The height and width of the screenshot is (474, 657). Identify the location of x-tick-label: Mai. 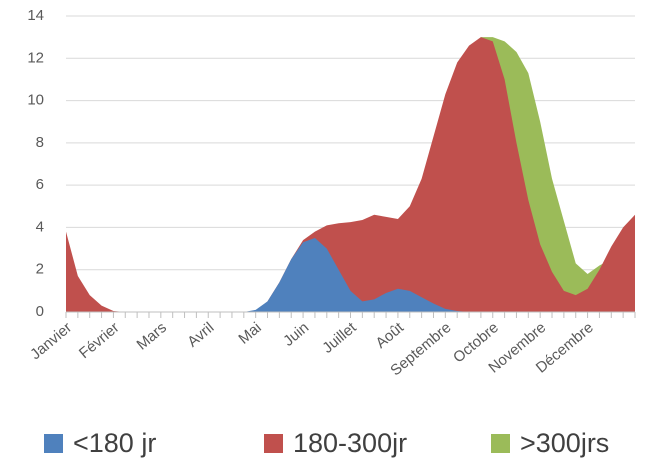
(249, 333).